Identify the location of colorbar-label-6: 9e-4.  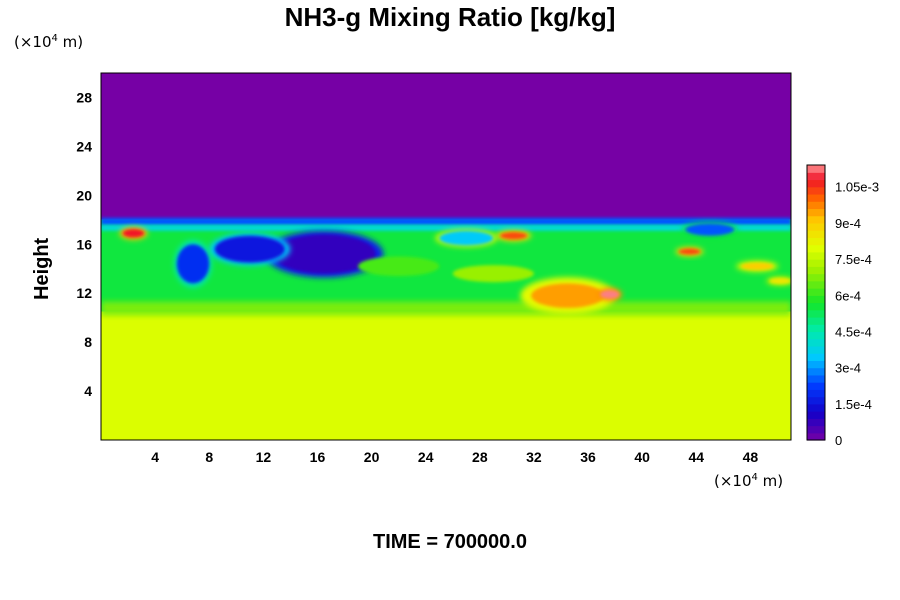
(848, 223).